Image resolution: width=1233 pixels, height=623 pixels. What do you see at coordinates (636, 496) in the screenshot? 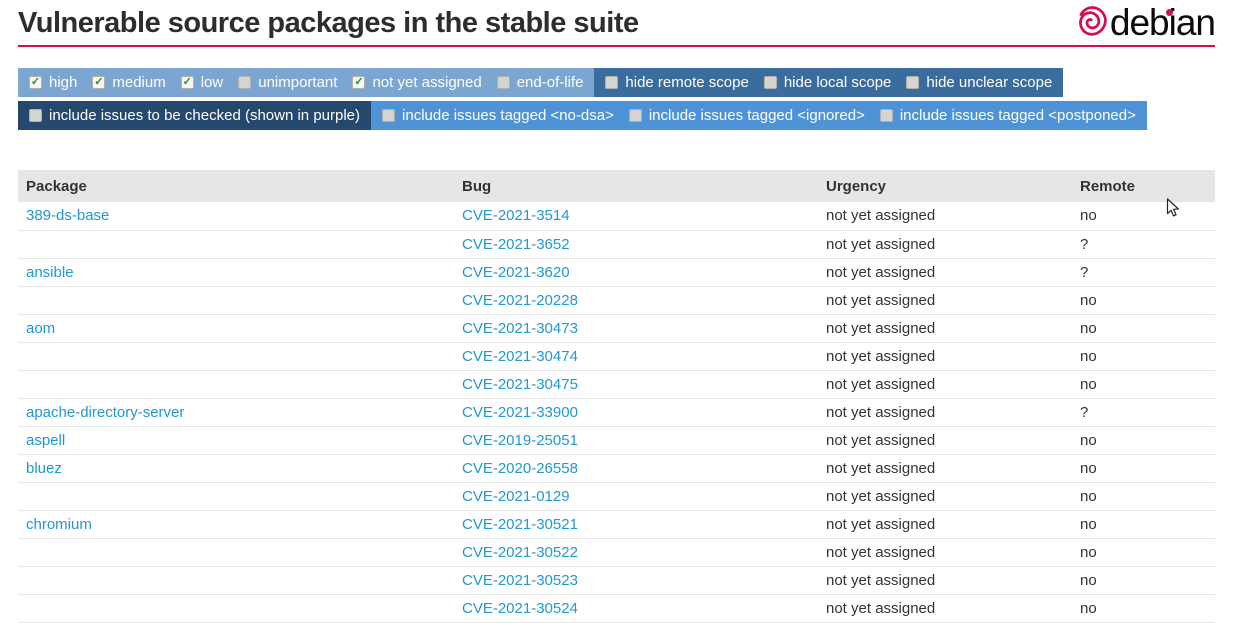
I see `bug-cell: CVE-2021-0129` at bounding box center [636, 496].